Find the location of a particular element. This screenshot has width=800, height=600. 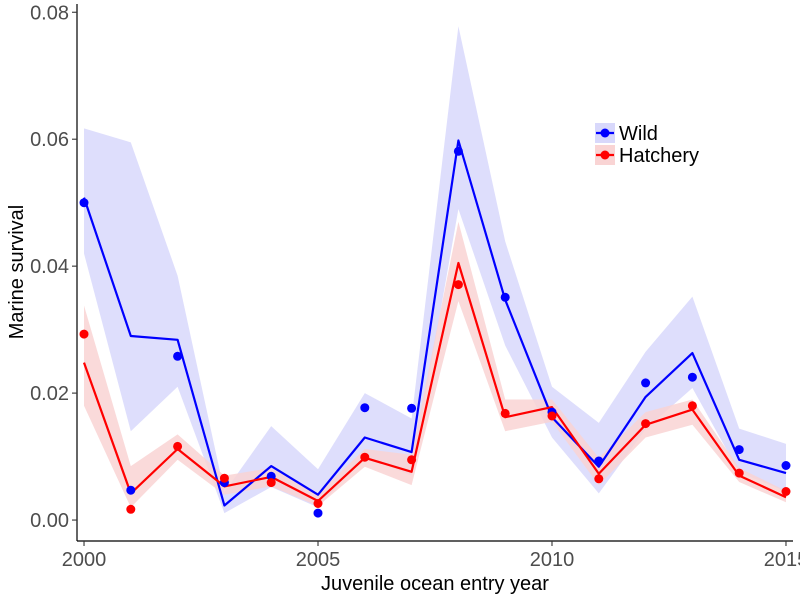

wild-point-2006 is located at coordinates (365, 408).